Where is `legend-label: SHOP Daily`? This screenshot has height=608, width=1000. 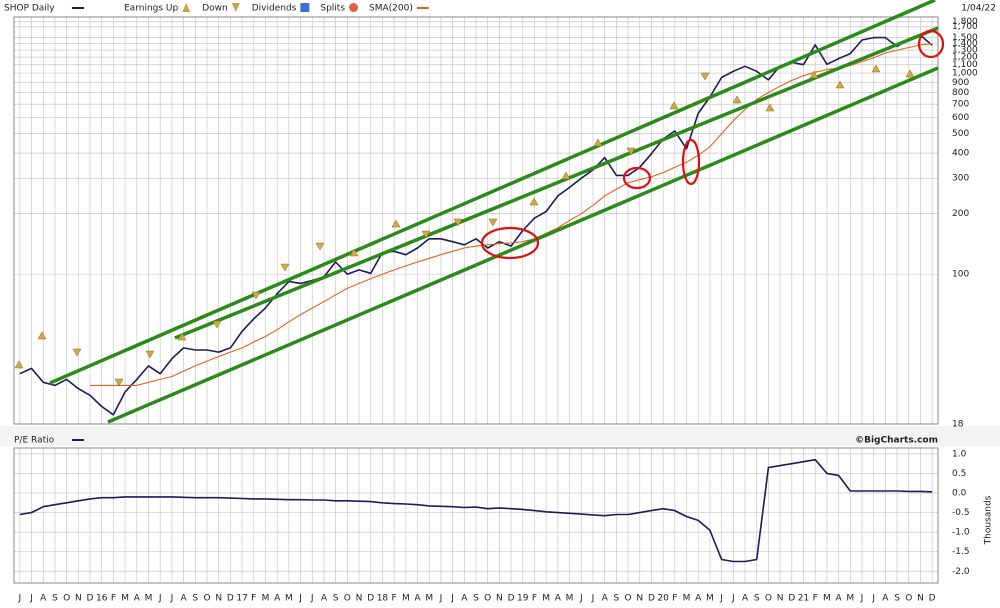
legend-label: SHOP Daily is located at coordinates (29, 9).